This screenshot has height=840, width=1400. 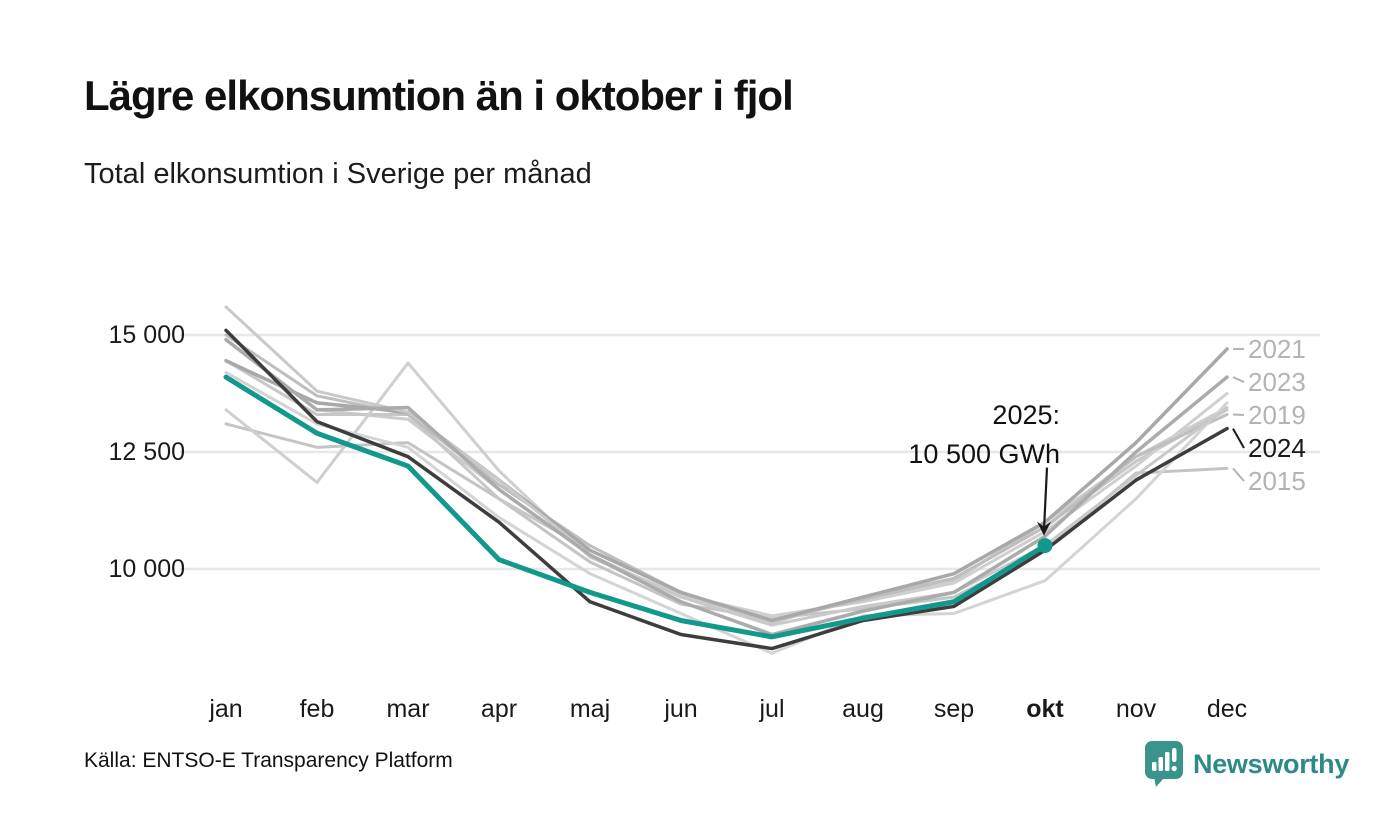 I want to click on x-tick-label-maj: maj, so click(x=590, y=709).